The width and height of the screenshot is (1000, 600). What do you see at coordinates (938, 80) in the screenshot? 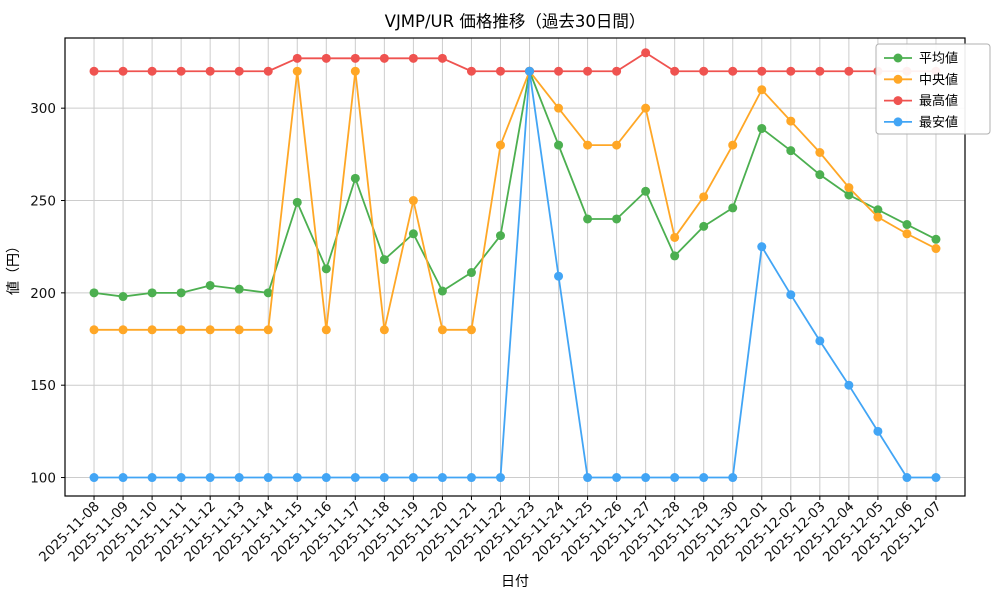
I see `legend-label: 中央値` at bounding box center [938, 80].